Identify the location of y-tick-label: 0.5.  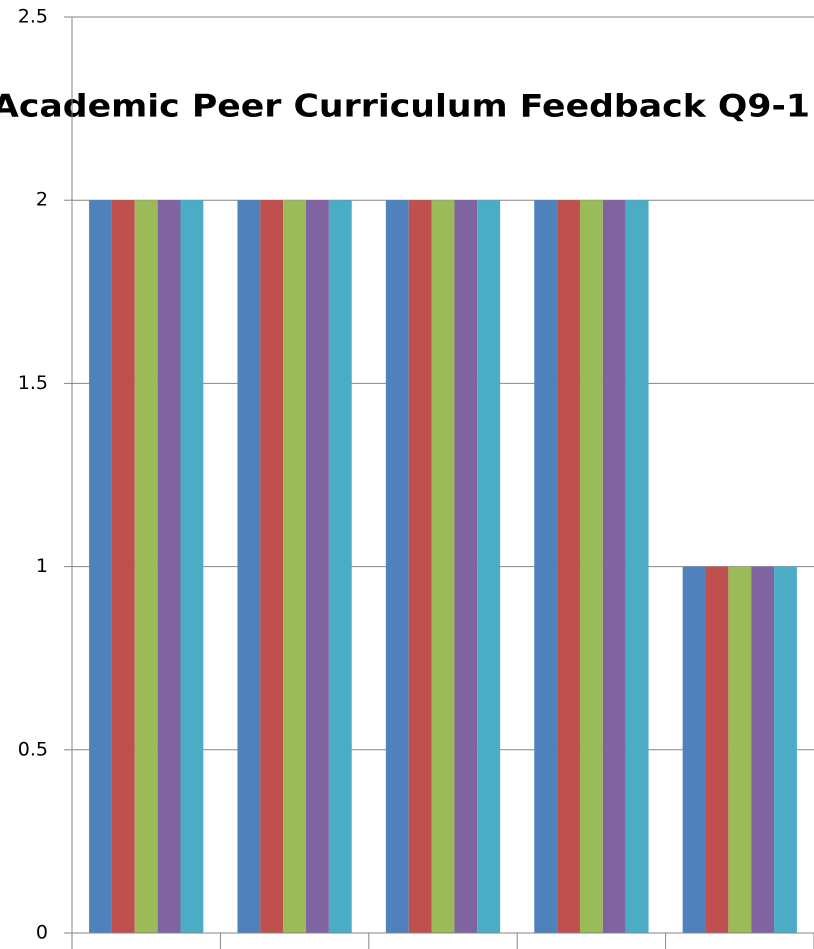
(33, 749).